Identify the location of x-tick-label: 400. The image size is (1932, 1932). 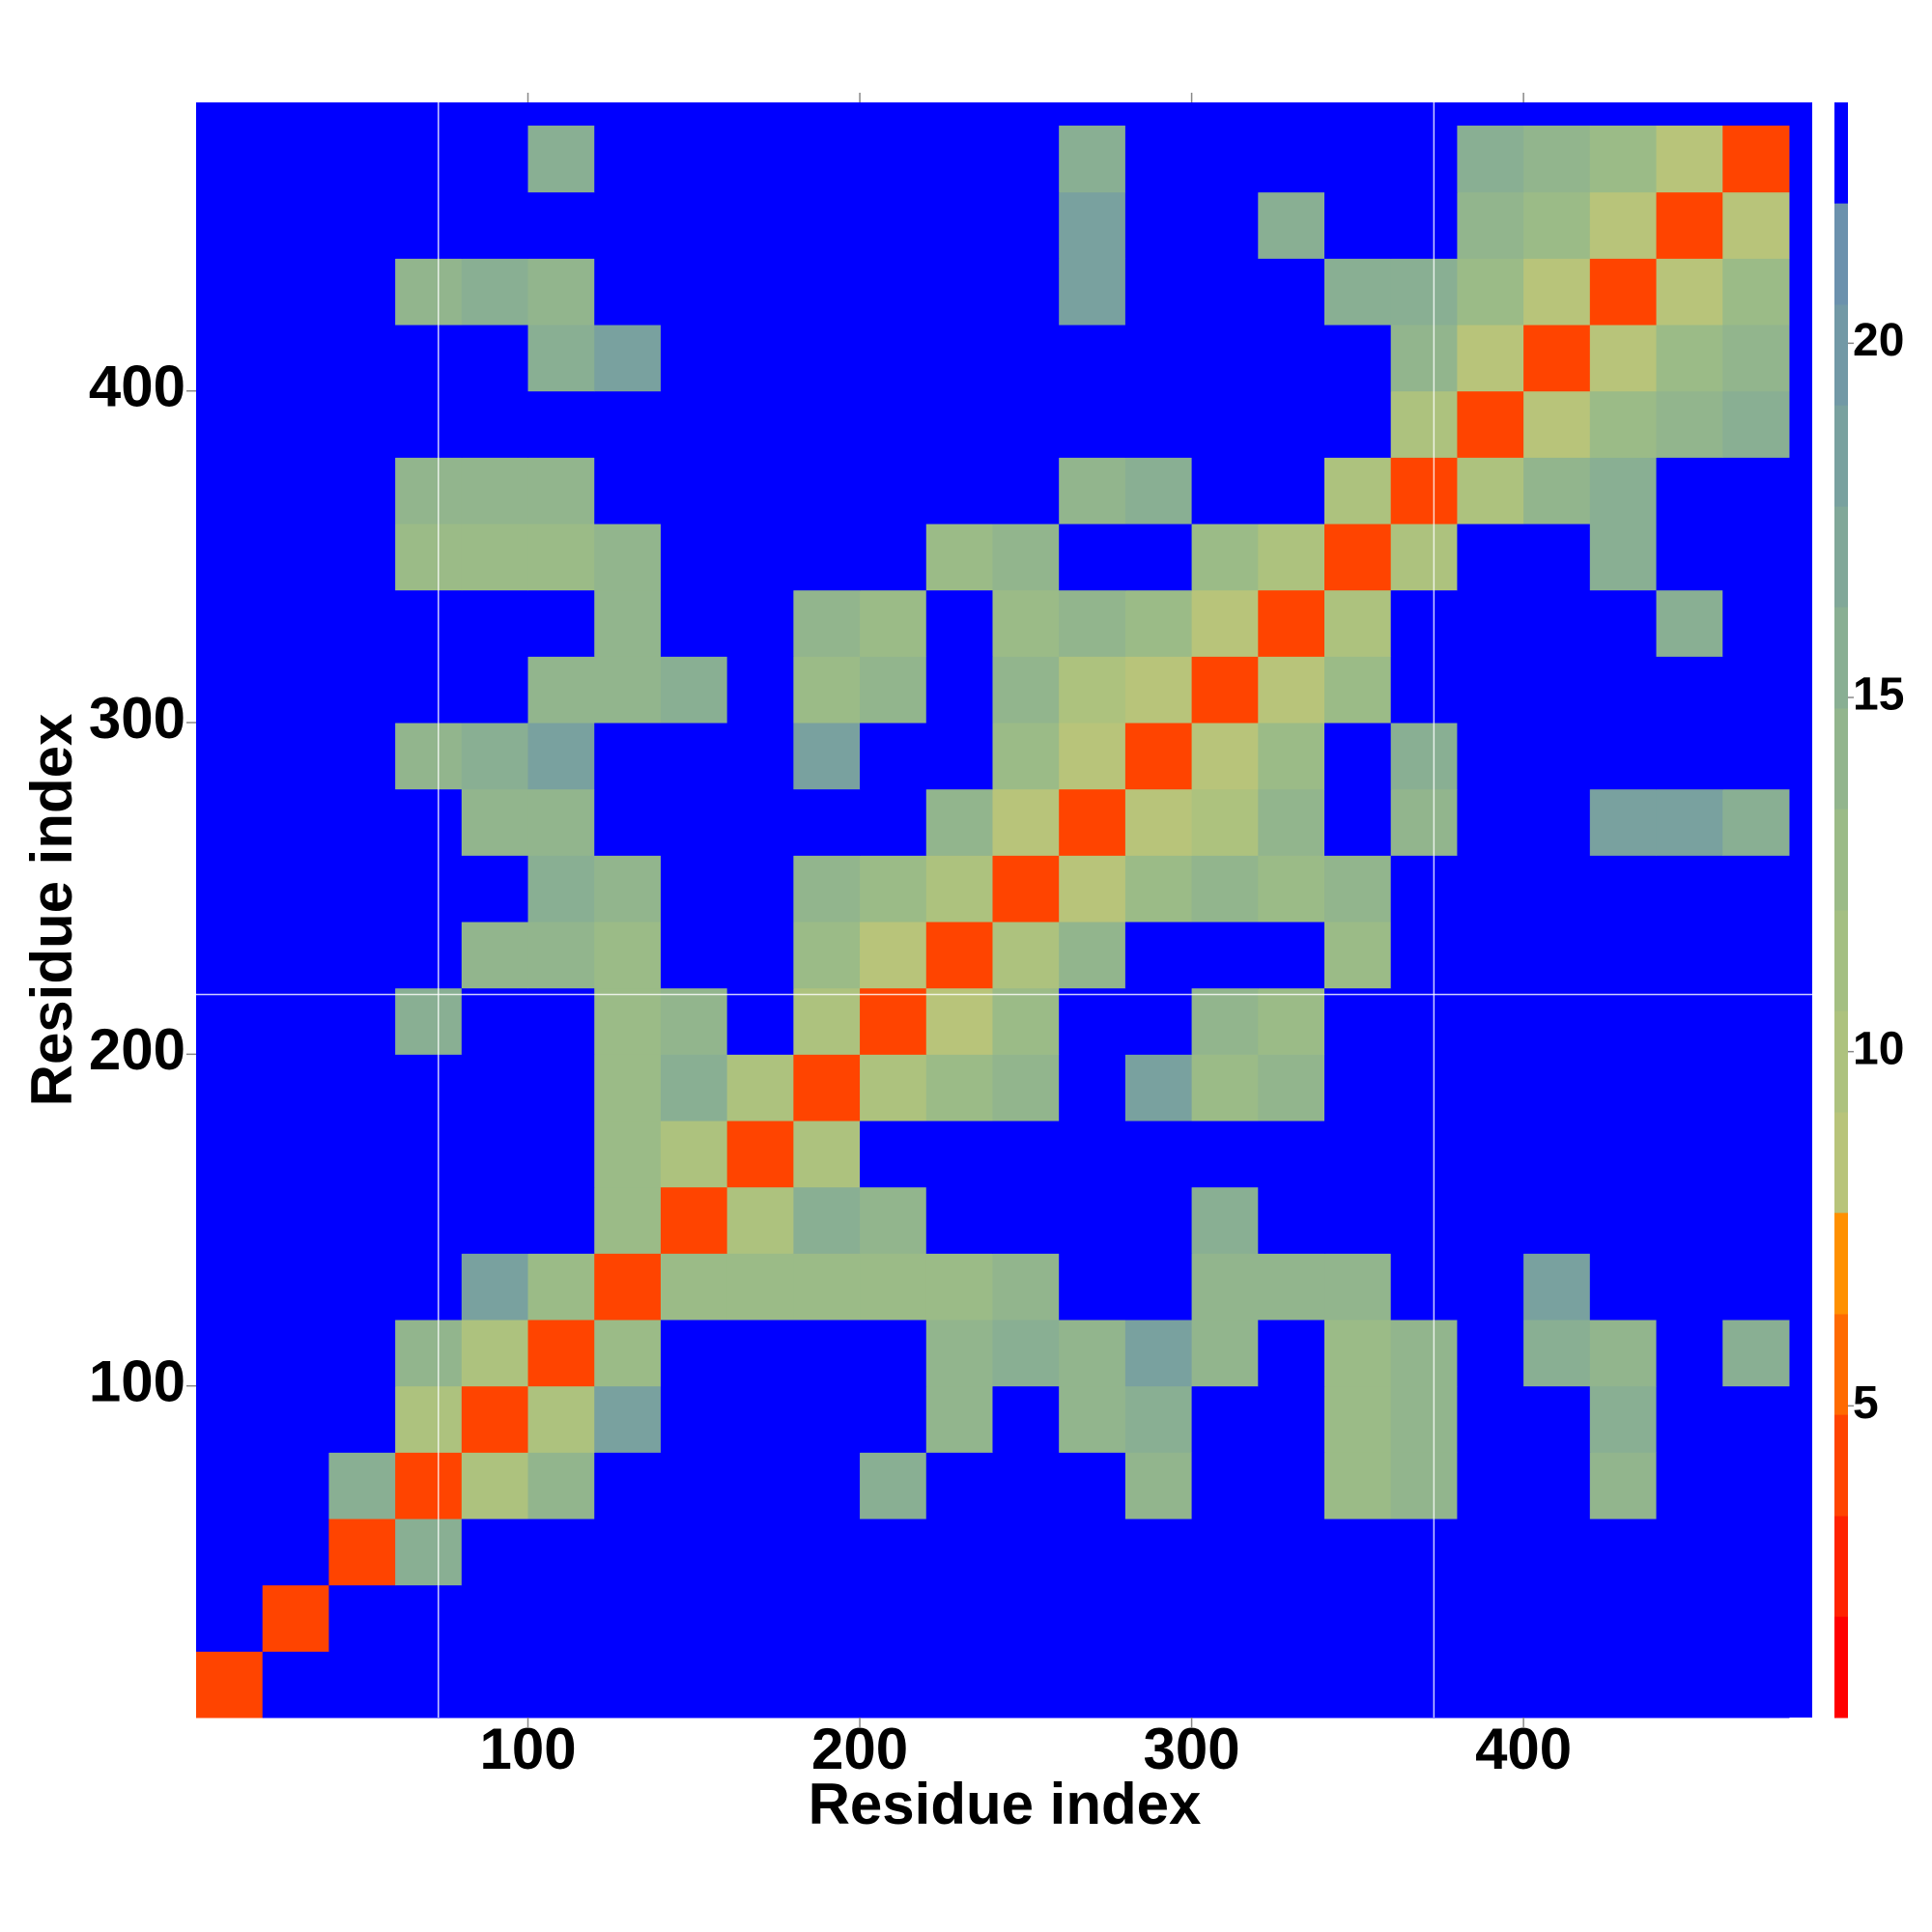
(1523, 1749).